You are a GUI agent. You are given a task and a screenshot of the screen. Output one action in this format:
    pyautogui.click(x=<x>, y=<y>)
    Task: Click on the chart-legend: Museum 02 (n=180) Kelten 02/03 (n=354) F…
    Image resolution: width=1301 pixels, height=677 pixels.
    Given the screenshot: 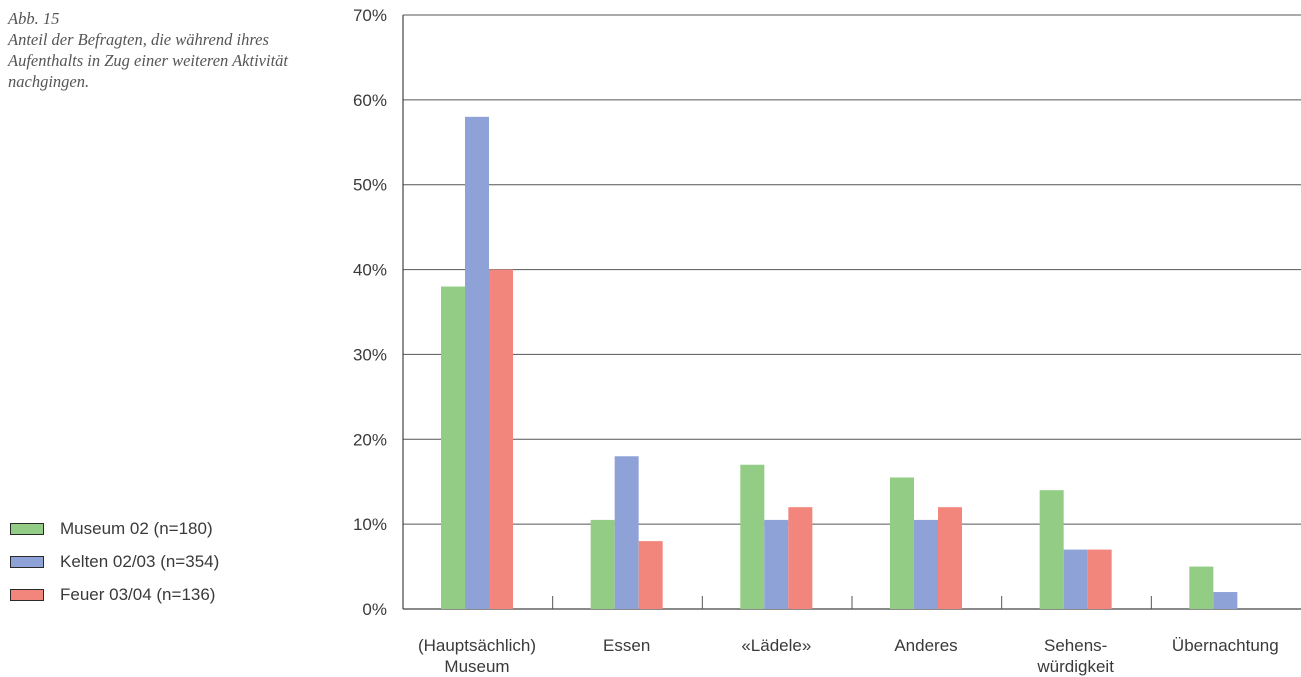 What is the action you would take?
    pyautogui.click(x=114, y=561)
    